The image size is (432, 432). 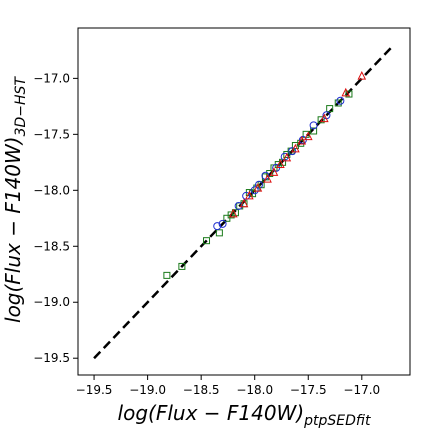 What do you see at coordinates (51, 302) in the screenshot?
I see `y-tick-label: −19.0` at bounding box center [51, 302].